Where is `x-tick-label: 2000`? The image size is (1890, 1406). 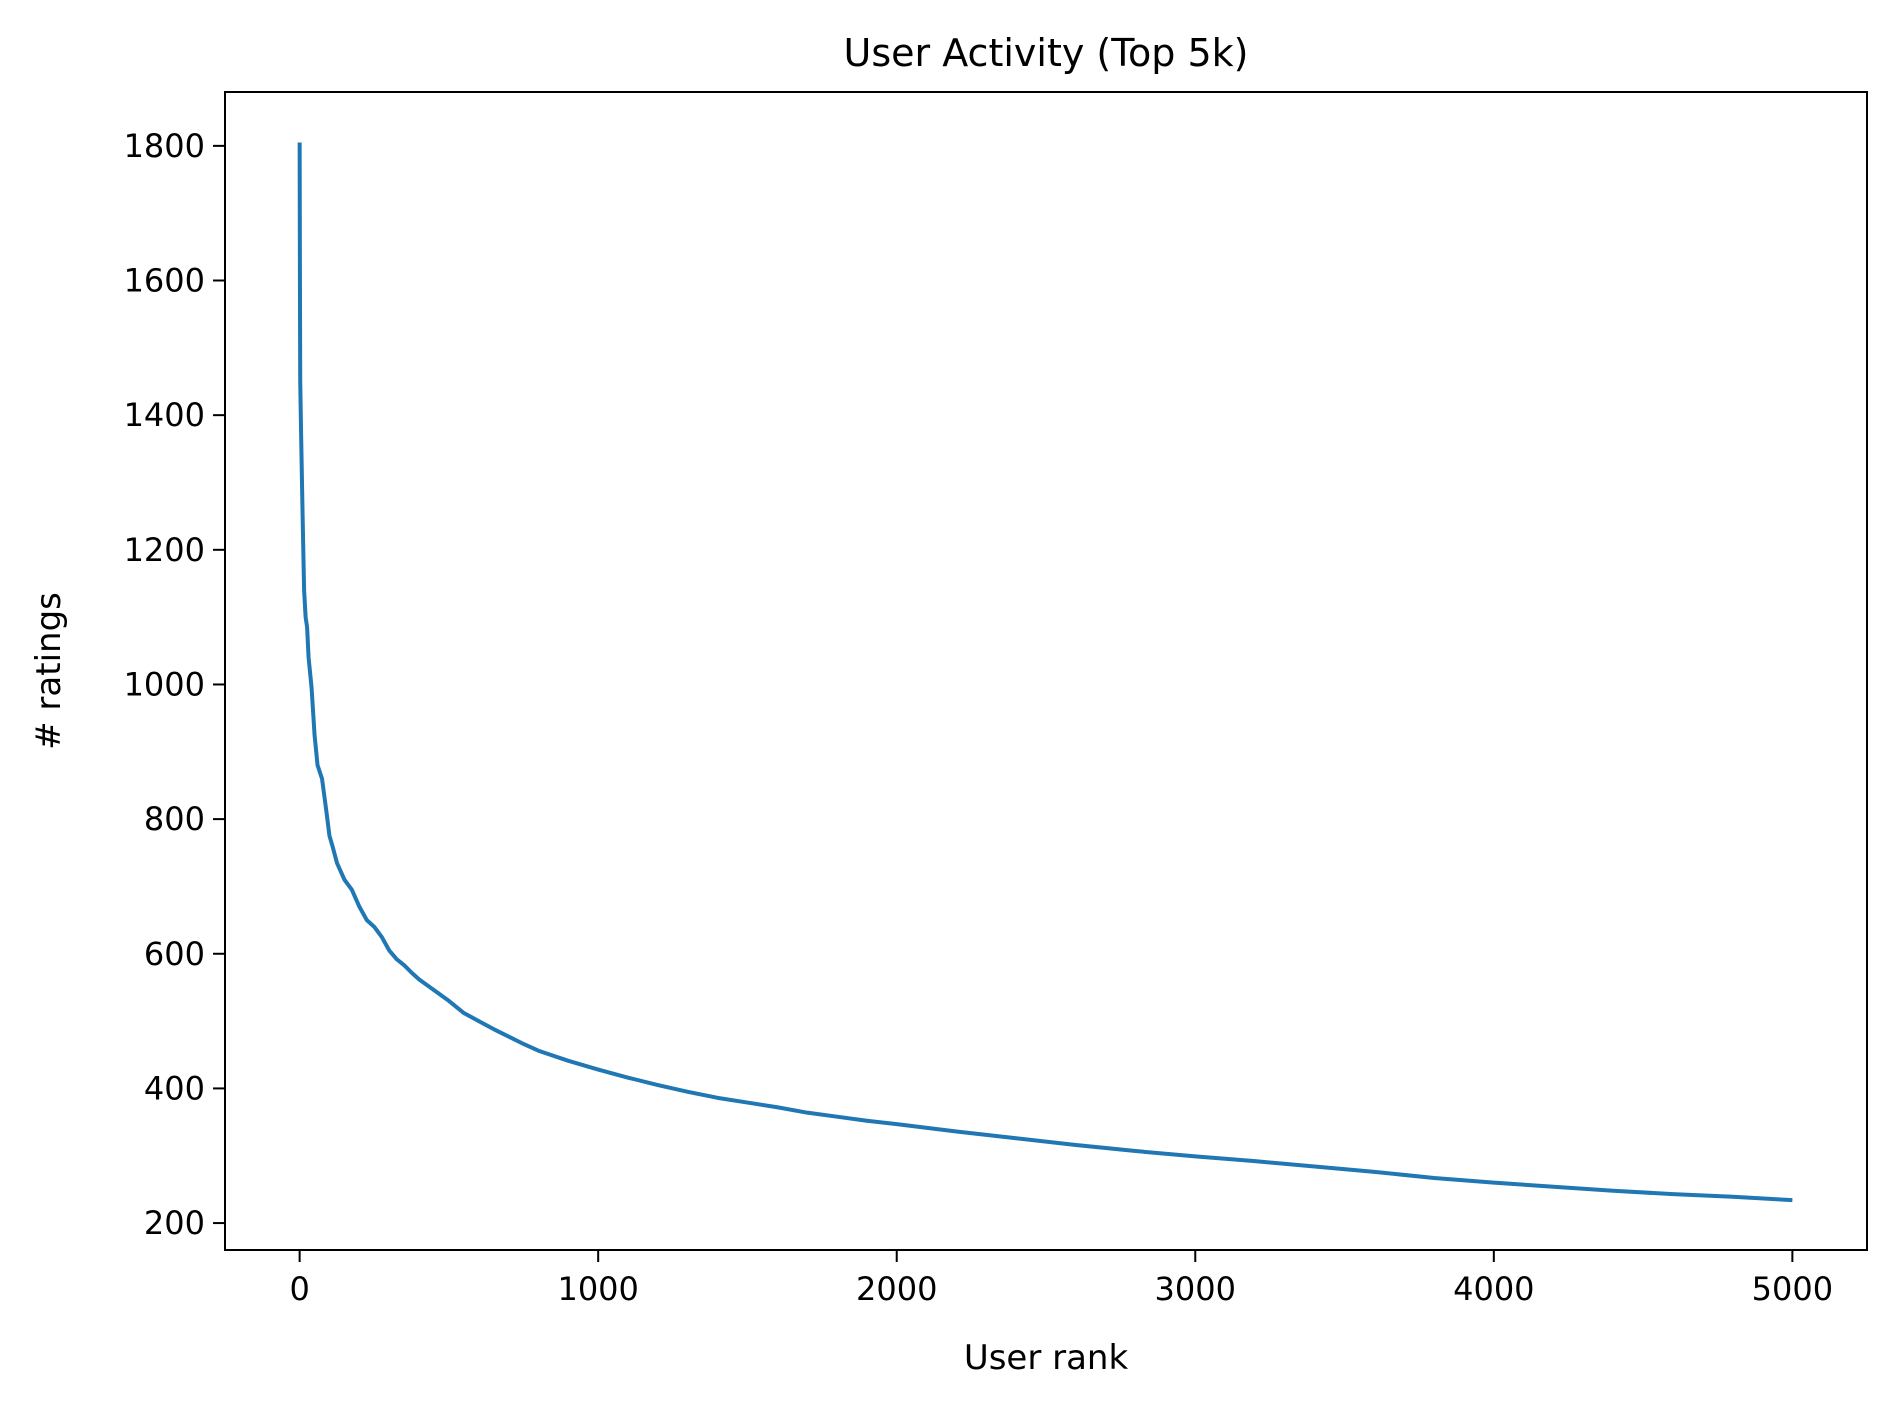 x-tick-label: 2000 is located at coordinates (896, 1289).